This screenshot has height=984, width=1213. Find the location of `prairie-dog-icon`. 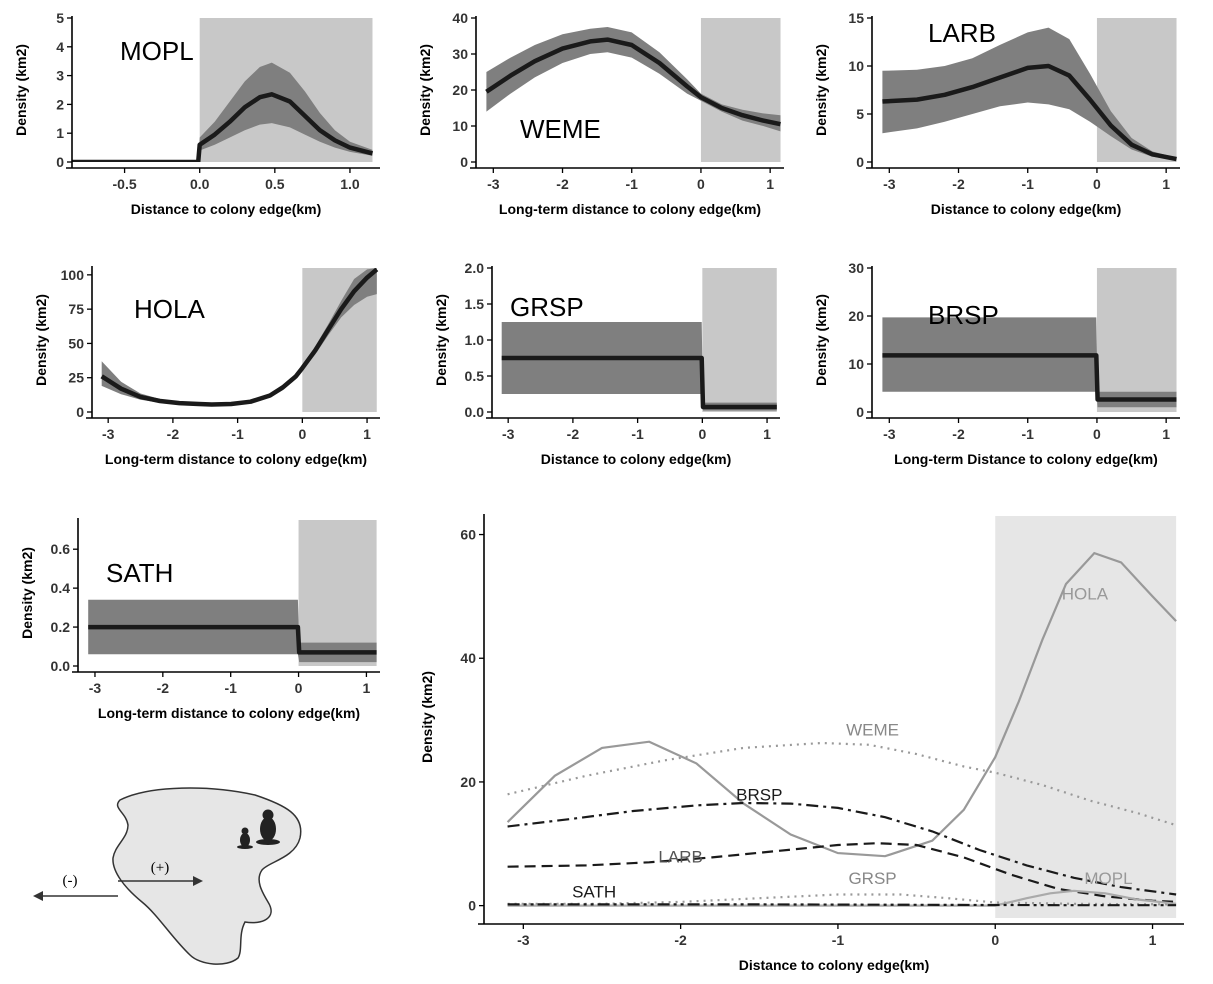

prairie-dog-icon is located at coordinates (268, 827).